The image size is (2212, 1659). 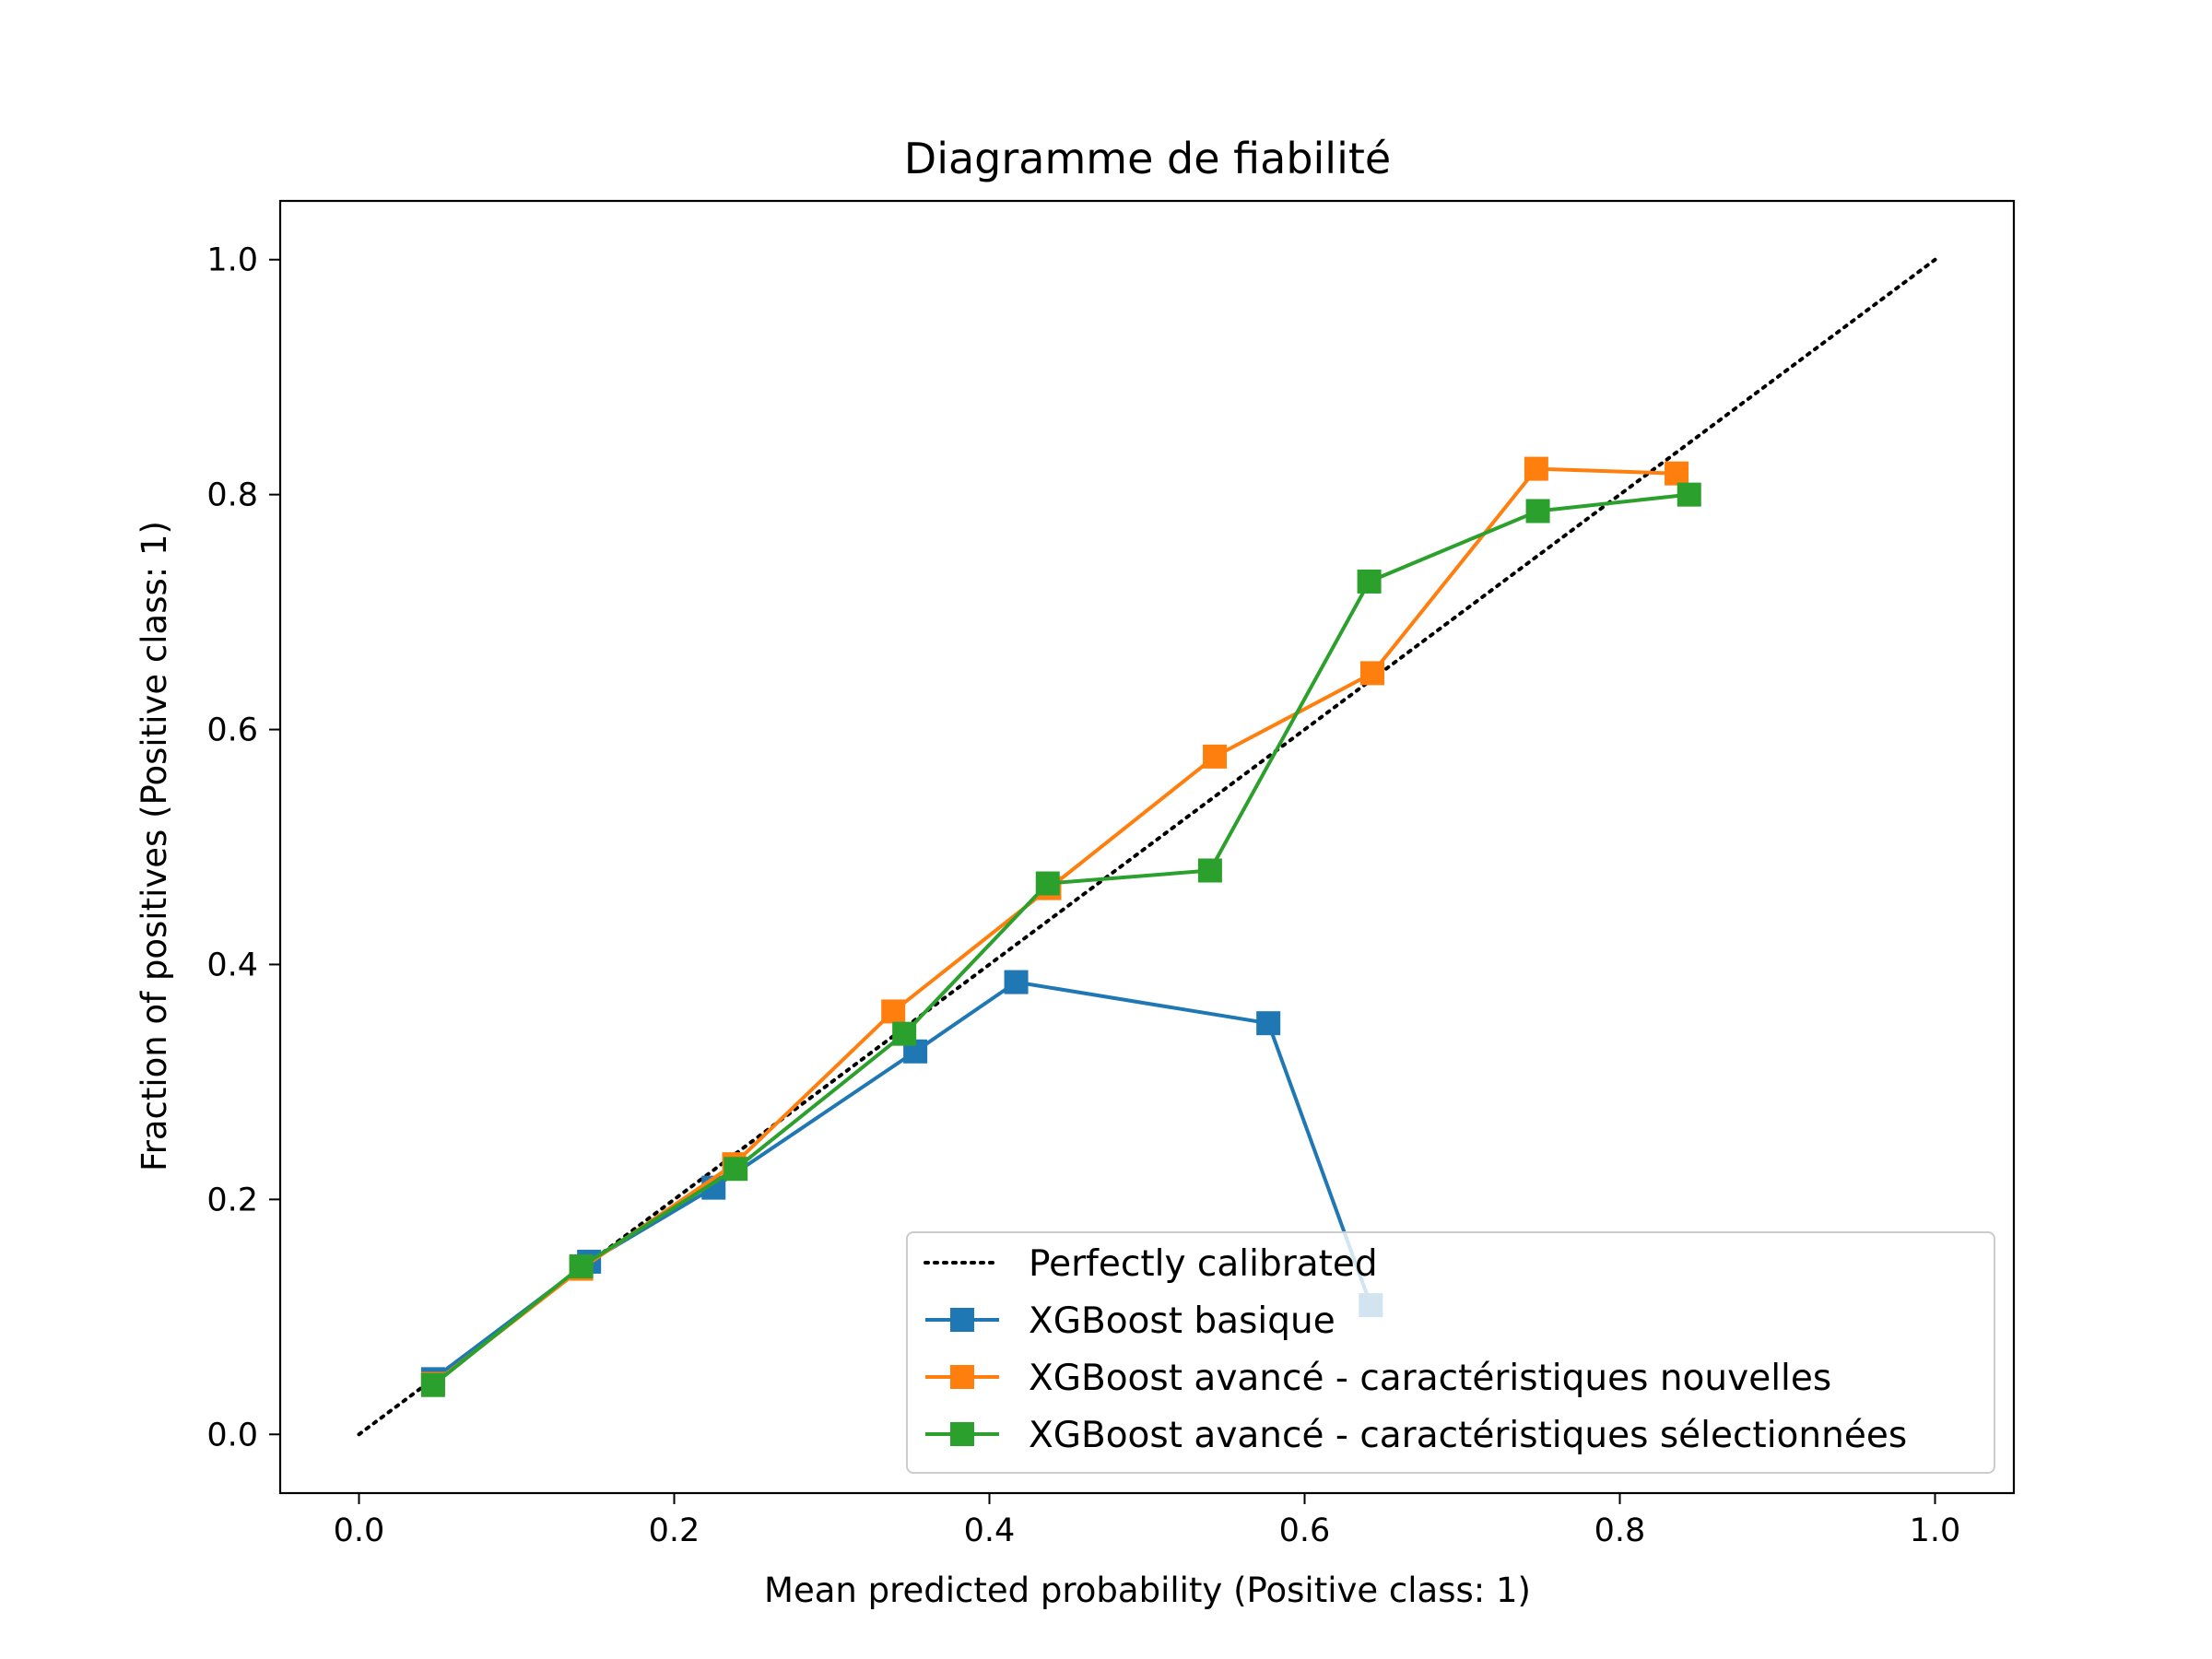 I want to click on legend-label: XGBoost basique, so click(x=1182, y=1321).